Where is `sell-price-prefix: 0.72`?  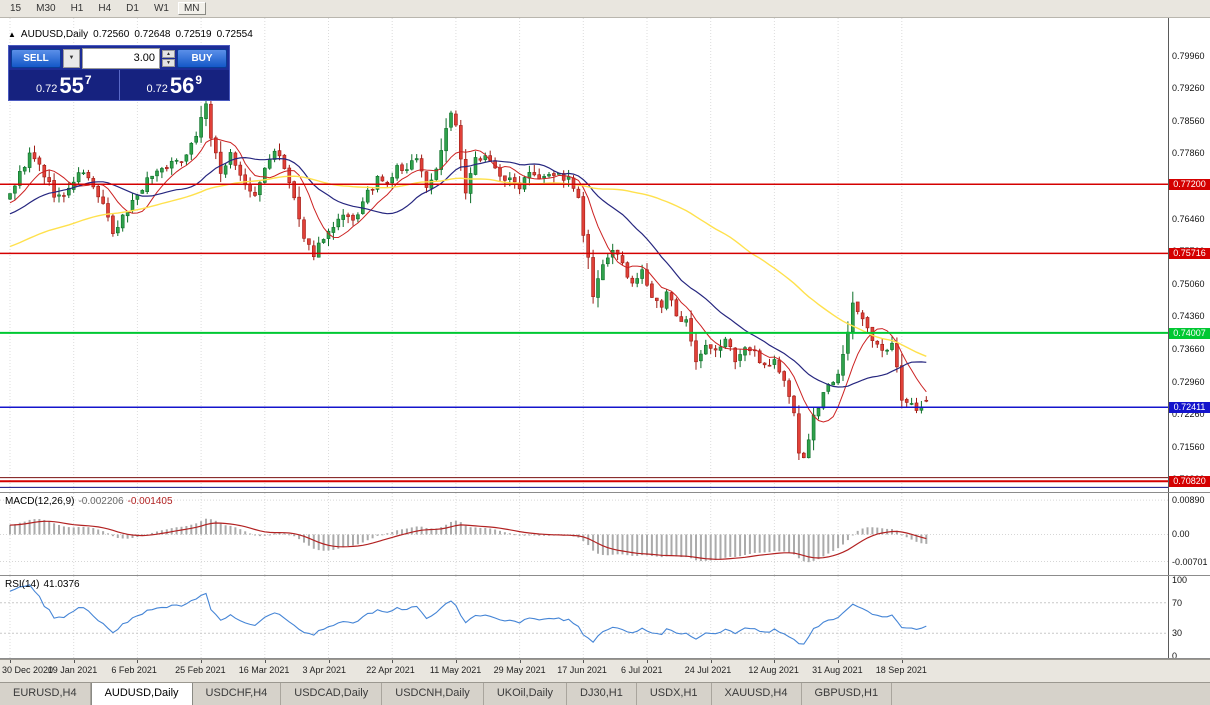
sell-price-prefix: 0.72 is located at coordinates (46, 89).